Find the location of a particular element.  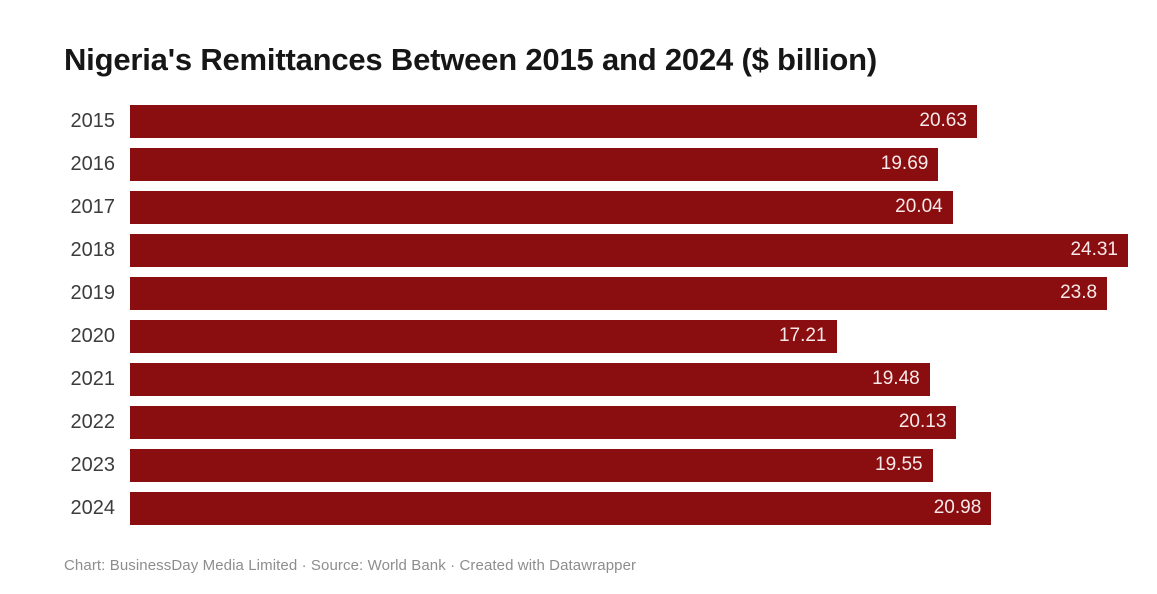

bar-row: 2016 19.69 is located at coordinates (596, 164).